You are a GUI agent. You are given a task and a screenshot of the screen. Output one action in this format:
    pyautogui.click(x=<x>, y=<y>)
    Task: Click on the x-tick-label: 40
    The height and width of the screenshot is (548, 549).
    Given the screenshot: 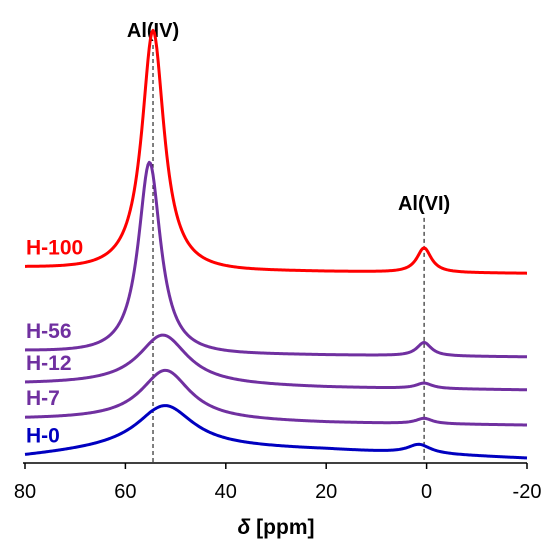 What is the action you would take?
    pyautogui.click(x=226, y=492)
    